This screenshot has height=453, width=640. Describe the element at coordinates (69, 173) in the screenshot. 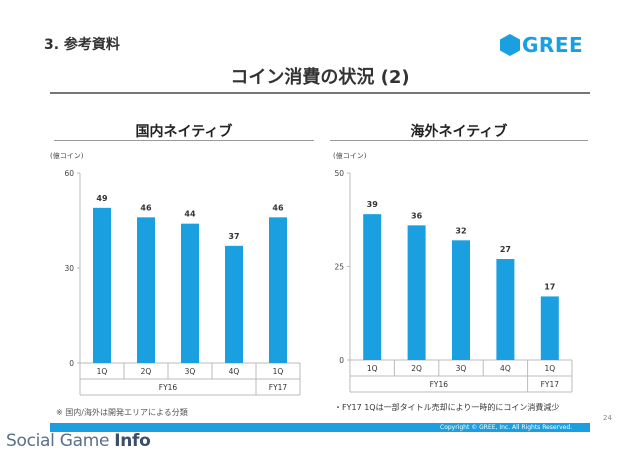

I see `domestic-y-tick-label: 60` at that location.